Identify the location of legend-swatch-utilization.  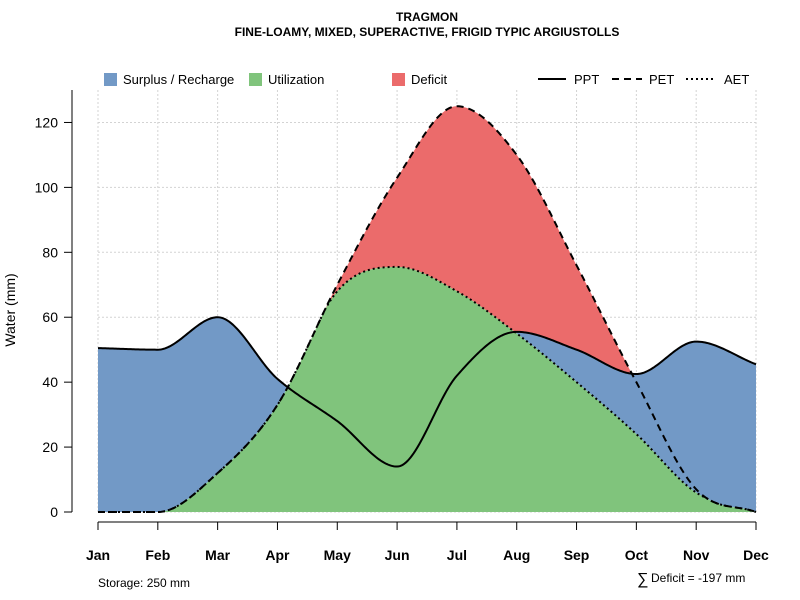
(255, 79).